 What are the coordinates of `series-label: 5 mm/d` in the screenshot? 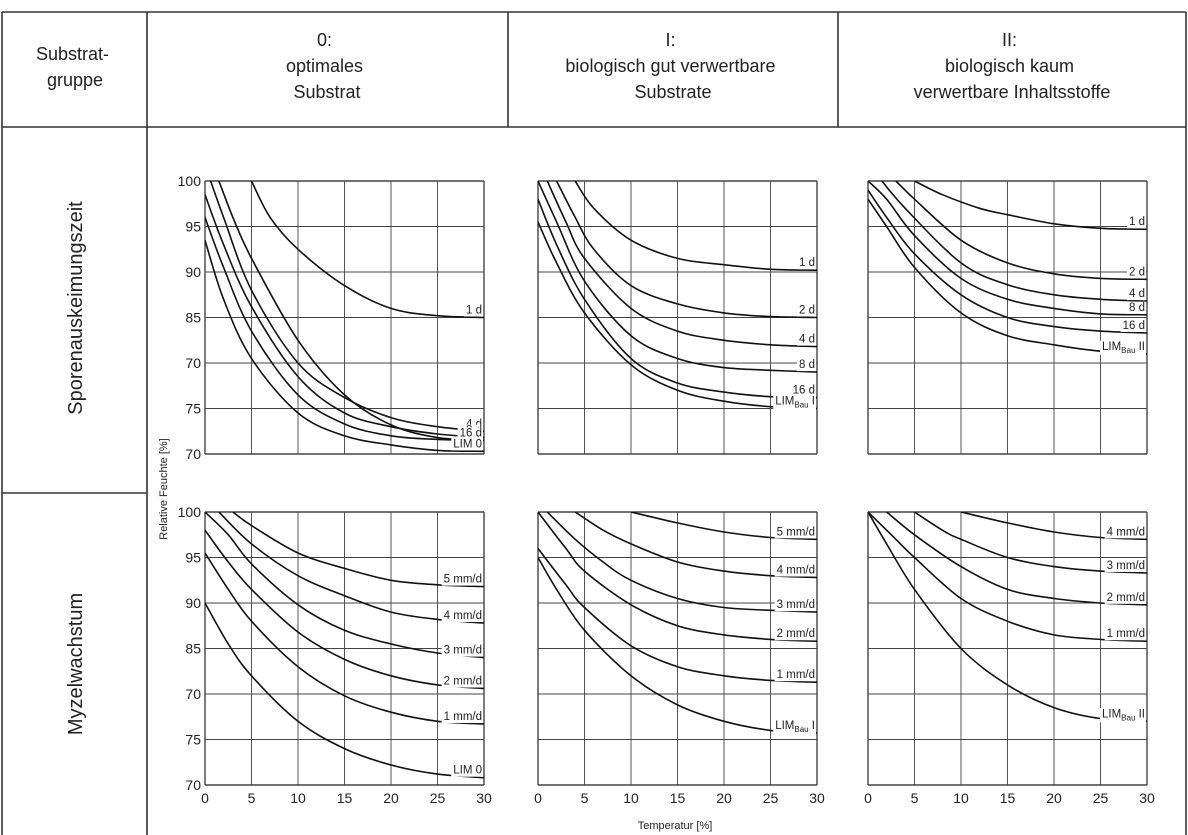 It's located at (796, 532).